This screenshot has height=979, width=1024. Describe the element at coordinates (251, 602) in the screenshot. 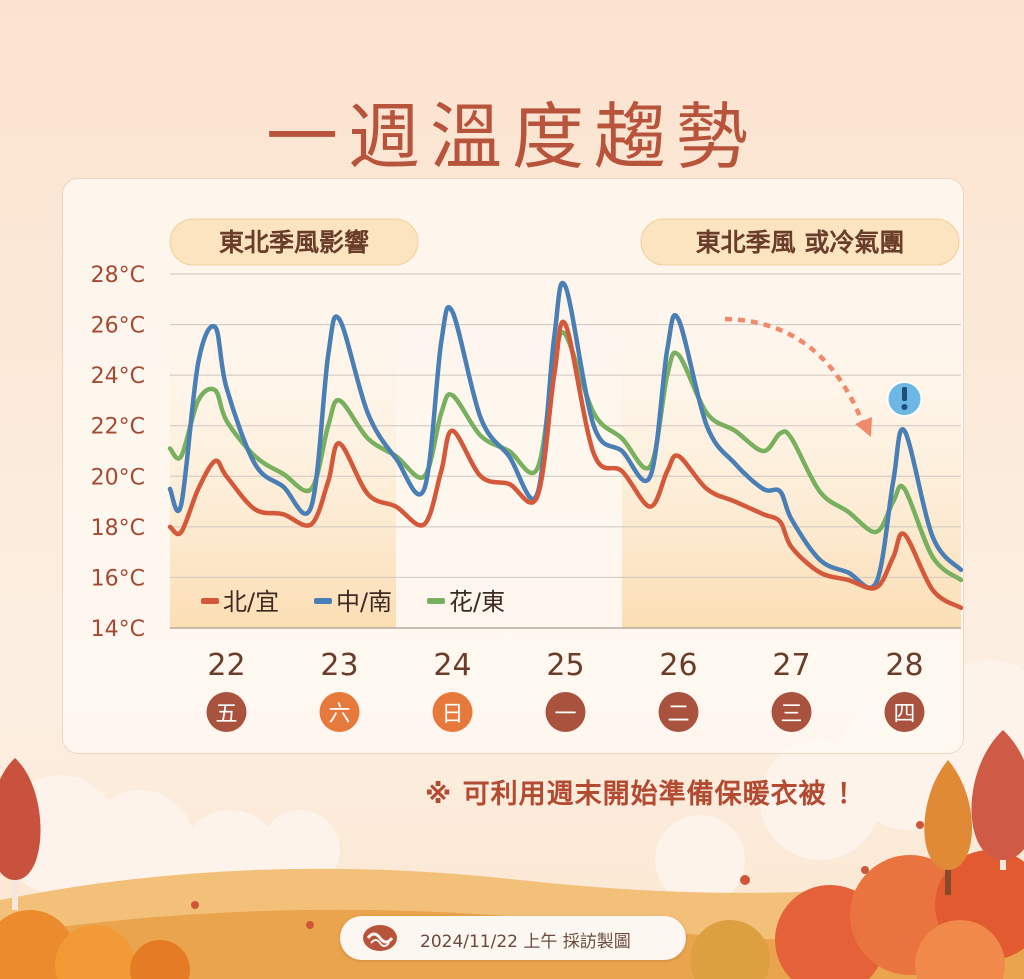

I see `legend-label: 北/宜` at that location.